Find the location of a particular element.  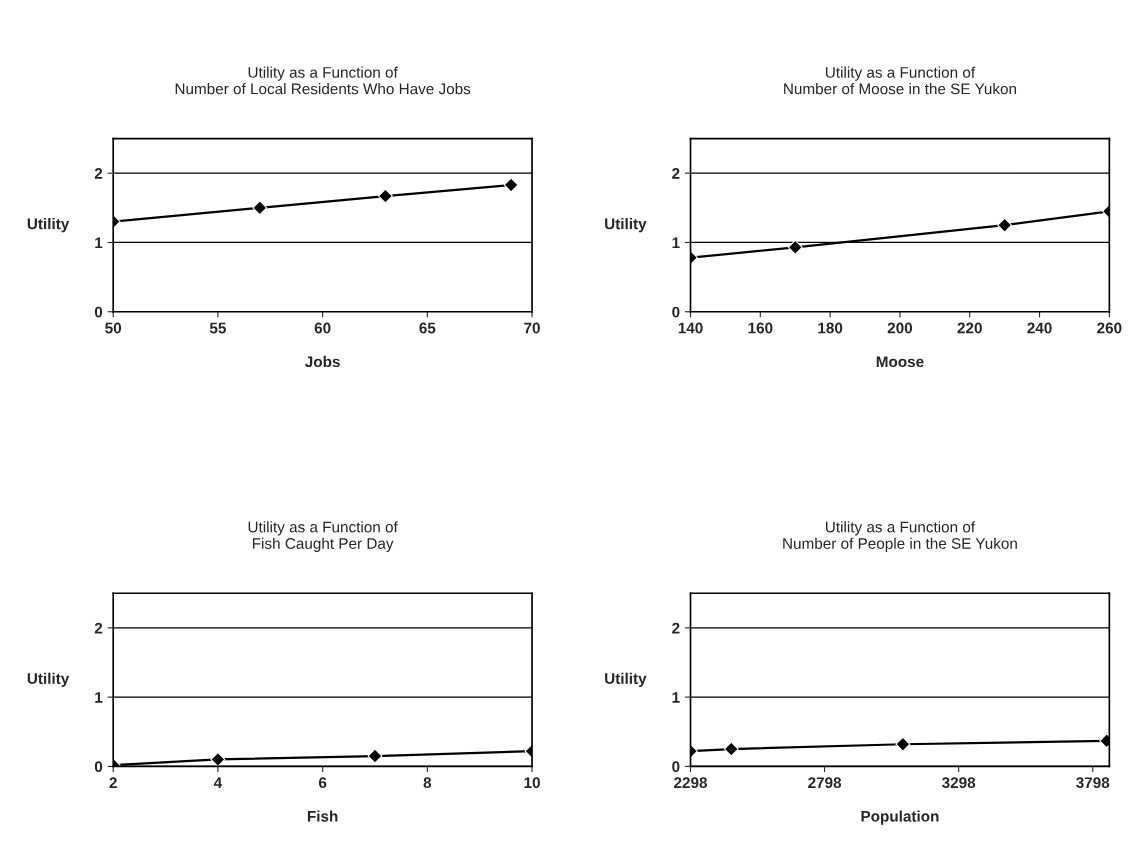

x-axis-title: Population is located at coordinates (900, 817).